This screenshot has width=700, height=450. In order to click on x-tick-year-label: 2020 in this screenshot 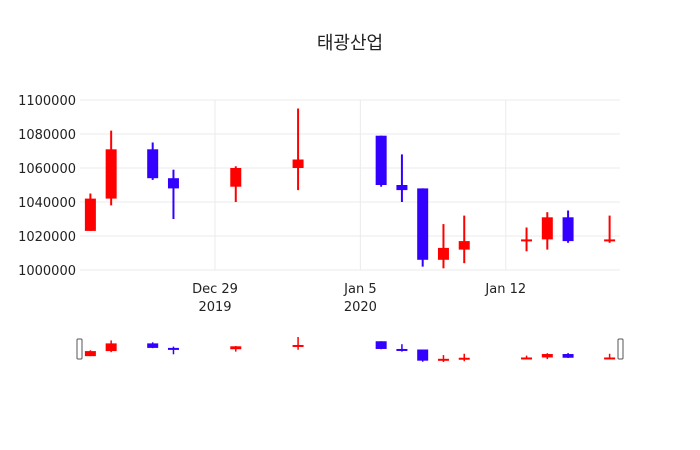, I will do `click(360, 307)`.